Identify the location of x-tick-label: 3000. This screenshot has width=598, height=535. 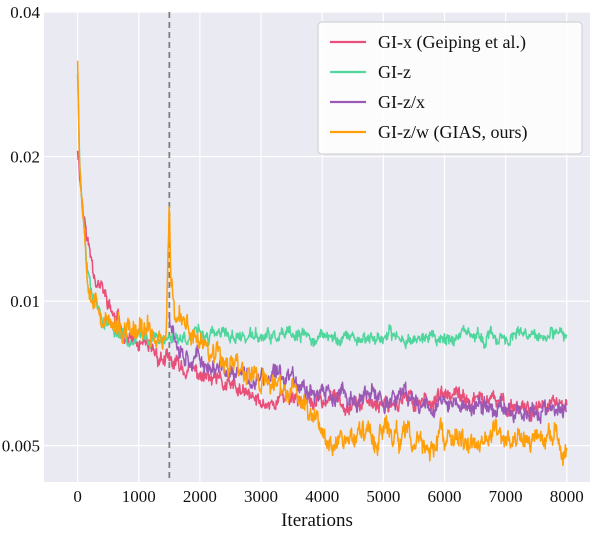
(261, 496).